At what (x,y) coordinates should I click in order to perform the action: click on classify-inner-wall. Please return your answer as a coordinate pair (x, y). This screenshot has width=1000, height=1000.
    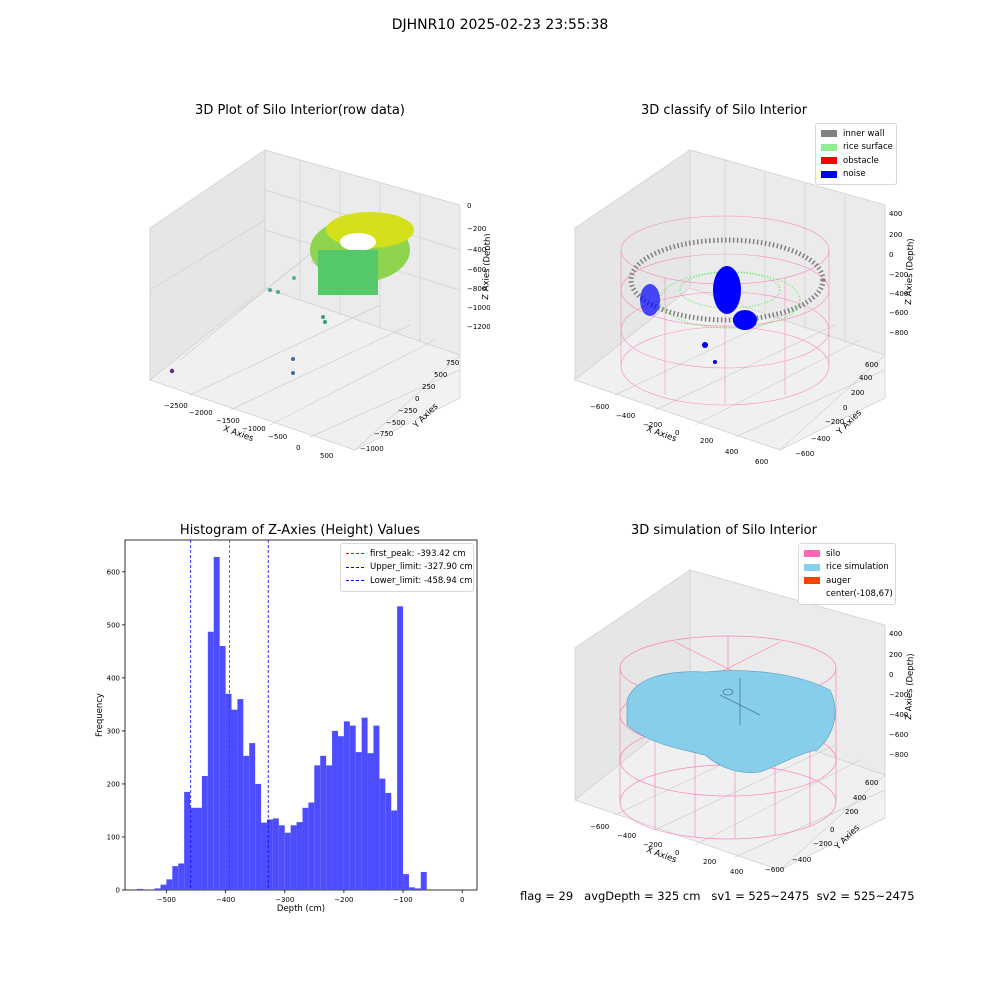
    Looking at the image, I should click on (727, 280).